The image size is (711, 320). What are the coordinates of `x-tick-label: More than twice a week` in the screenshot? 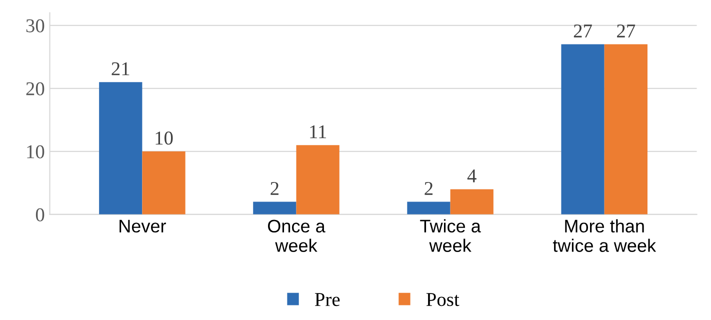 It's located at (604, 235).